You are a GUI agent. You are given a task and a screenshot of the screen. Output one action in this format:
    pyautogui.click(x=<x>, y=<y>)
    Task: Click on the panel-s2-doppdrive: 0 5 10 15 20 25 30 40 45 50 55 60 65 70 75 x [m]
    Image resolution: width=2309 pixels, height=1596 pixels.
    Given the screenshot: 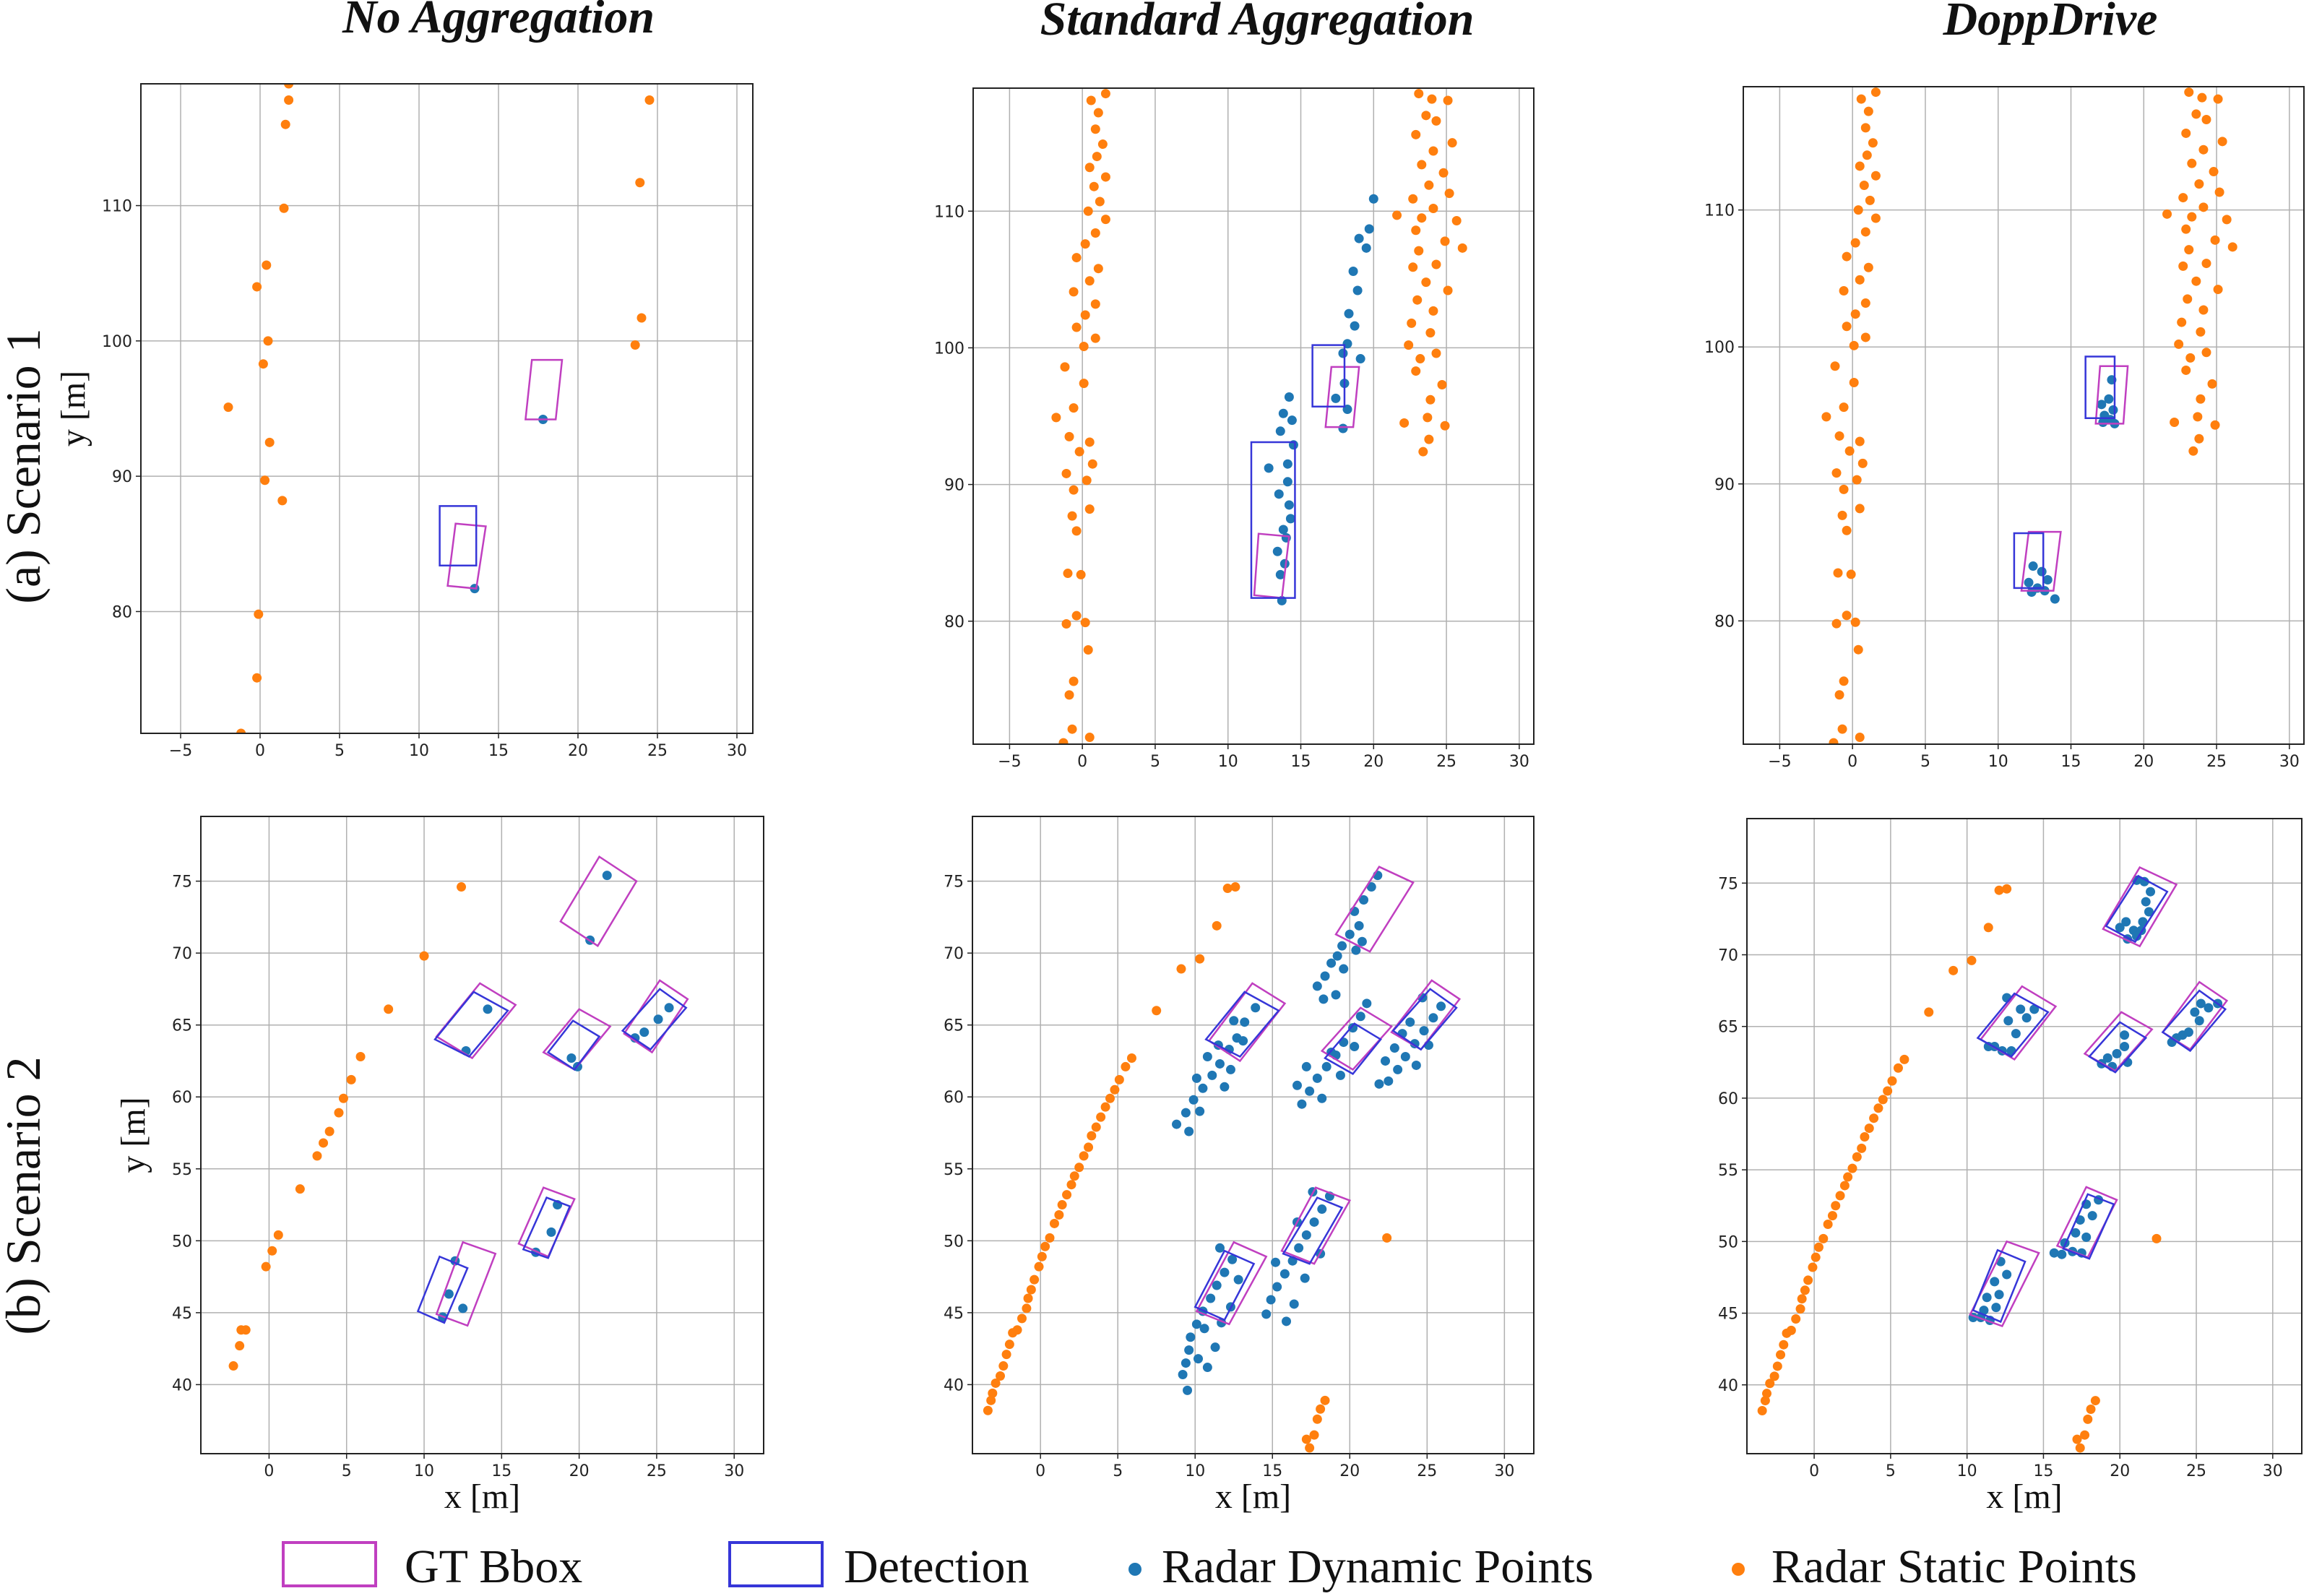 What is the action you would take?
    pyautogui.click(x=2010, y=1167)
    